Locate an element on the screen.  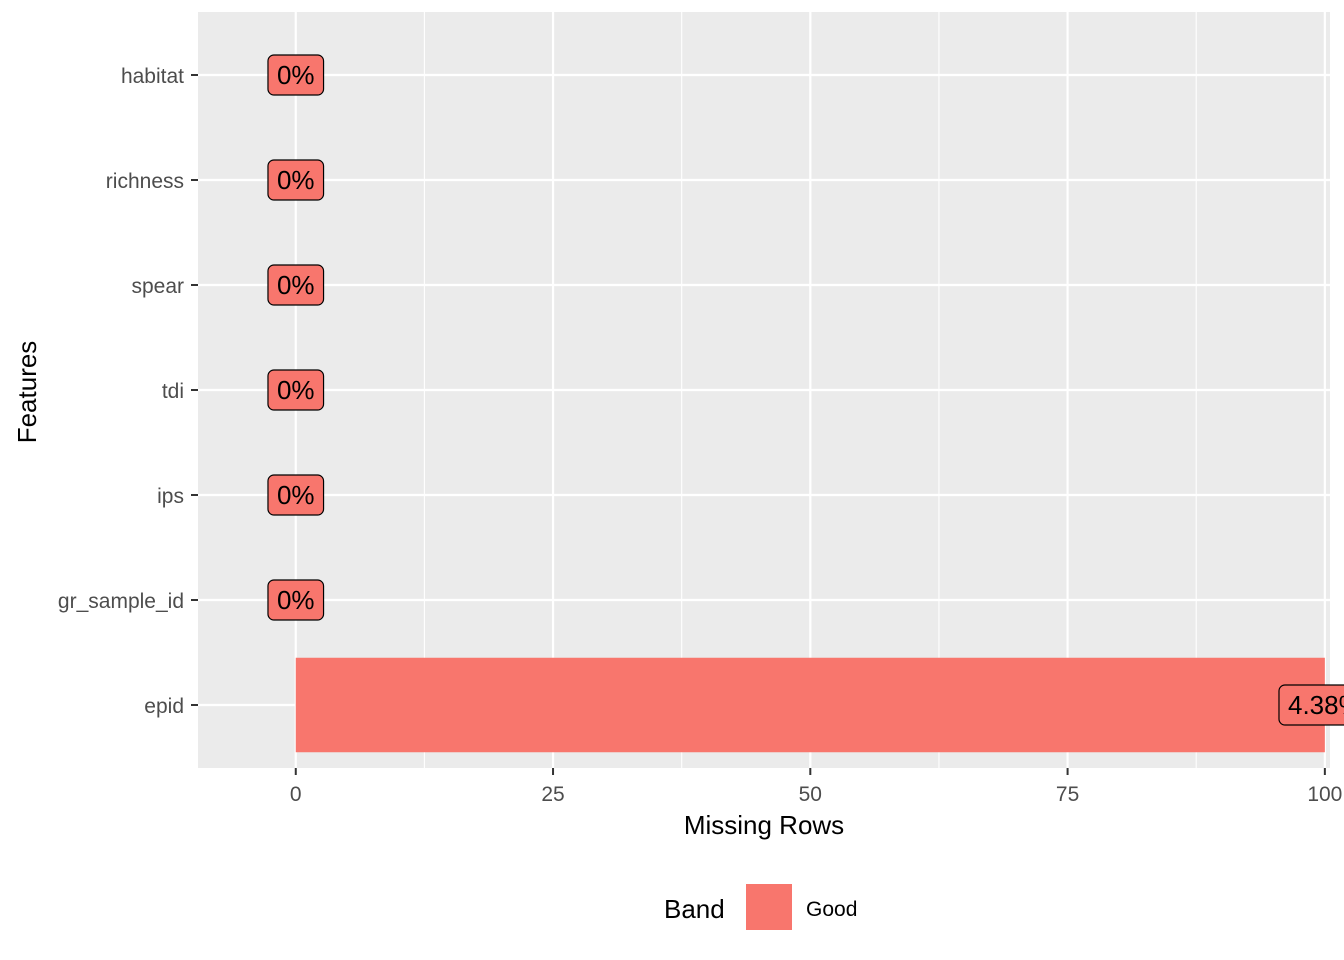
data-label-text: 4.38% is located at coordinates (1316, 705).